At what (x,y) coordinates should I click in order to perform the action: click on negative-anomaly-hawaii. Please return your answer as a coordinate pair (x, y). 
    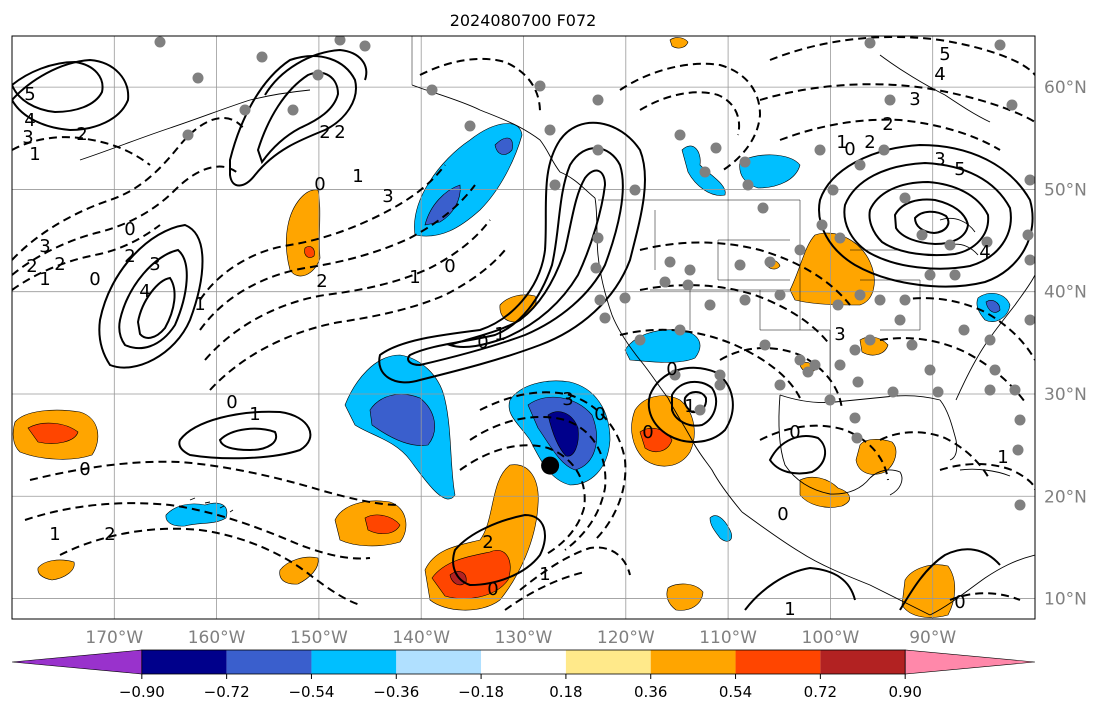
    Looking at the image, I should click on (196, 514).